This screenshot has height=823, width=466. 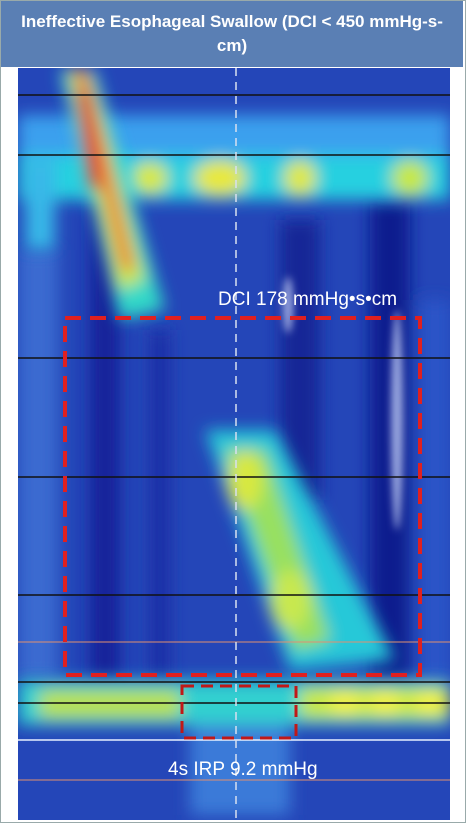 I want to click on dci-label: DCI 178 mmHg•s•cm, so click(x=307, y=299).